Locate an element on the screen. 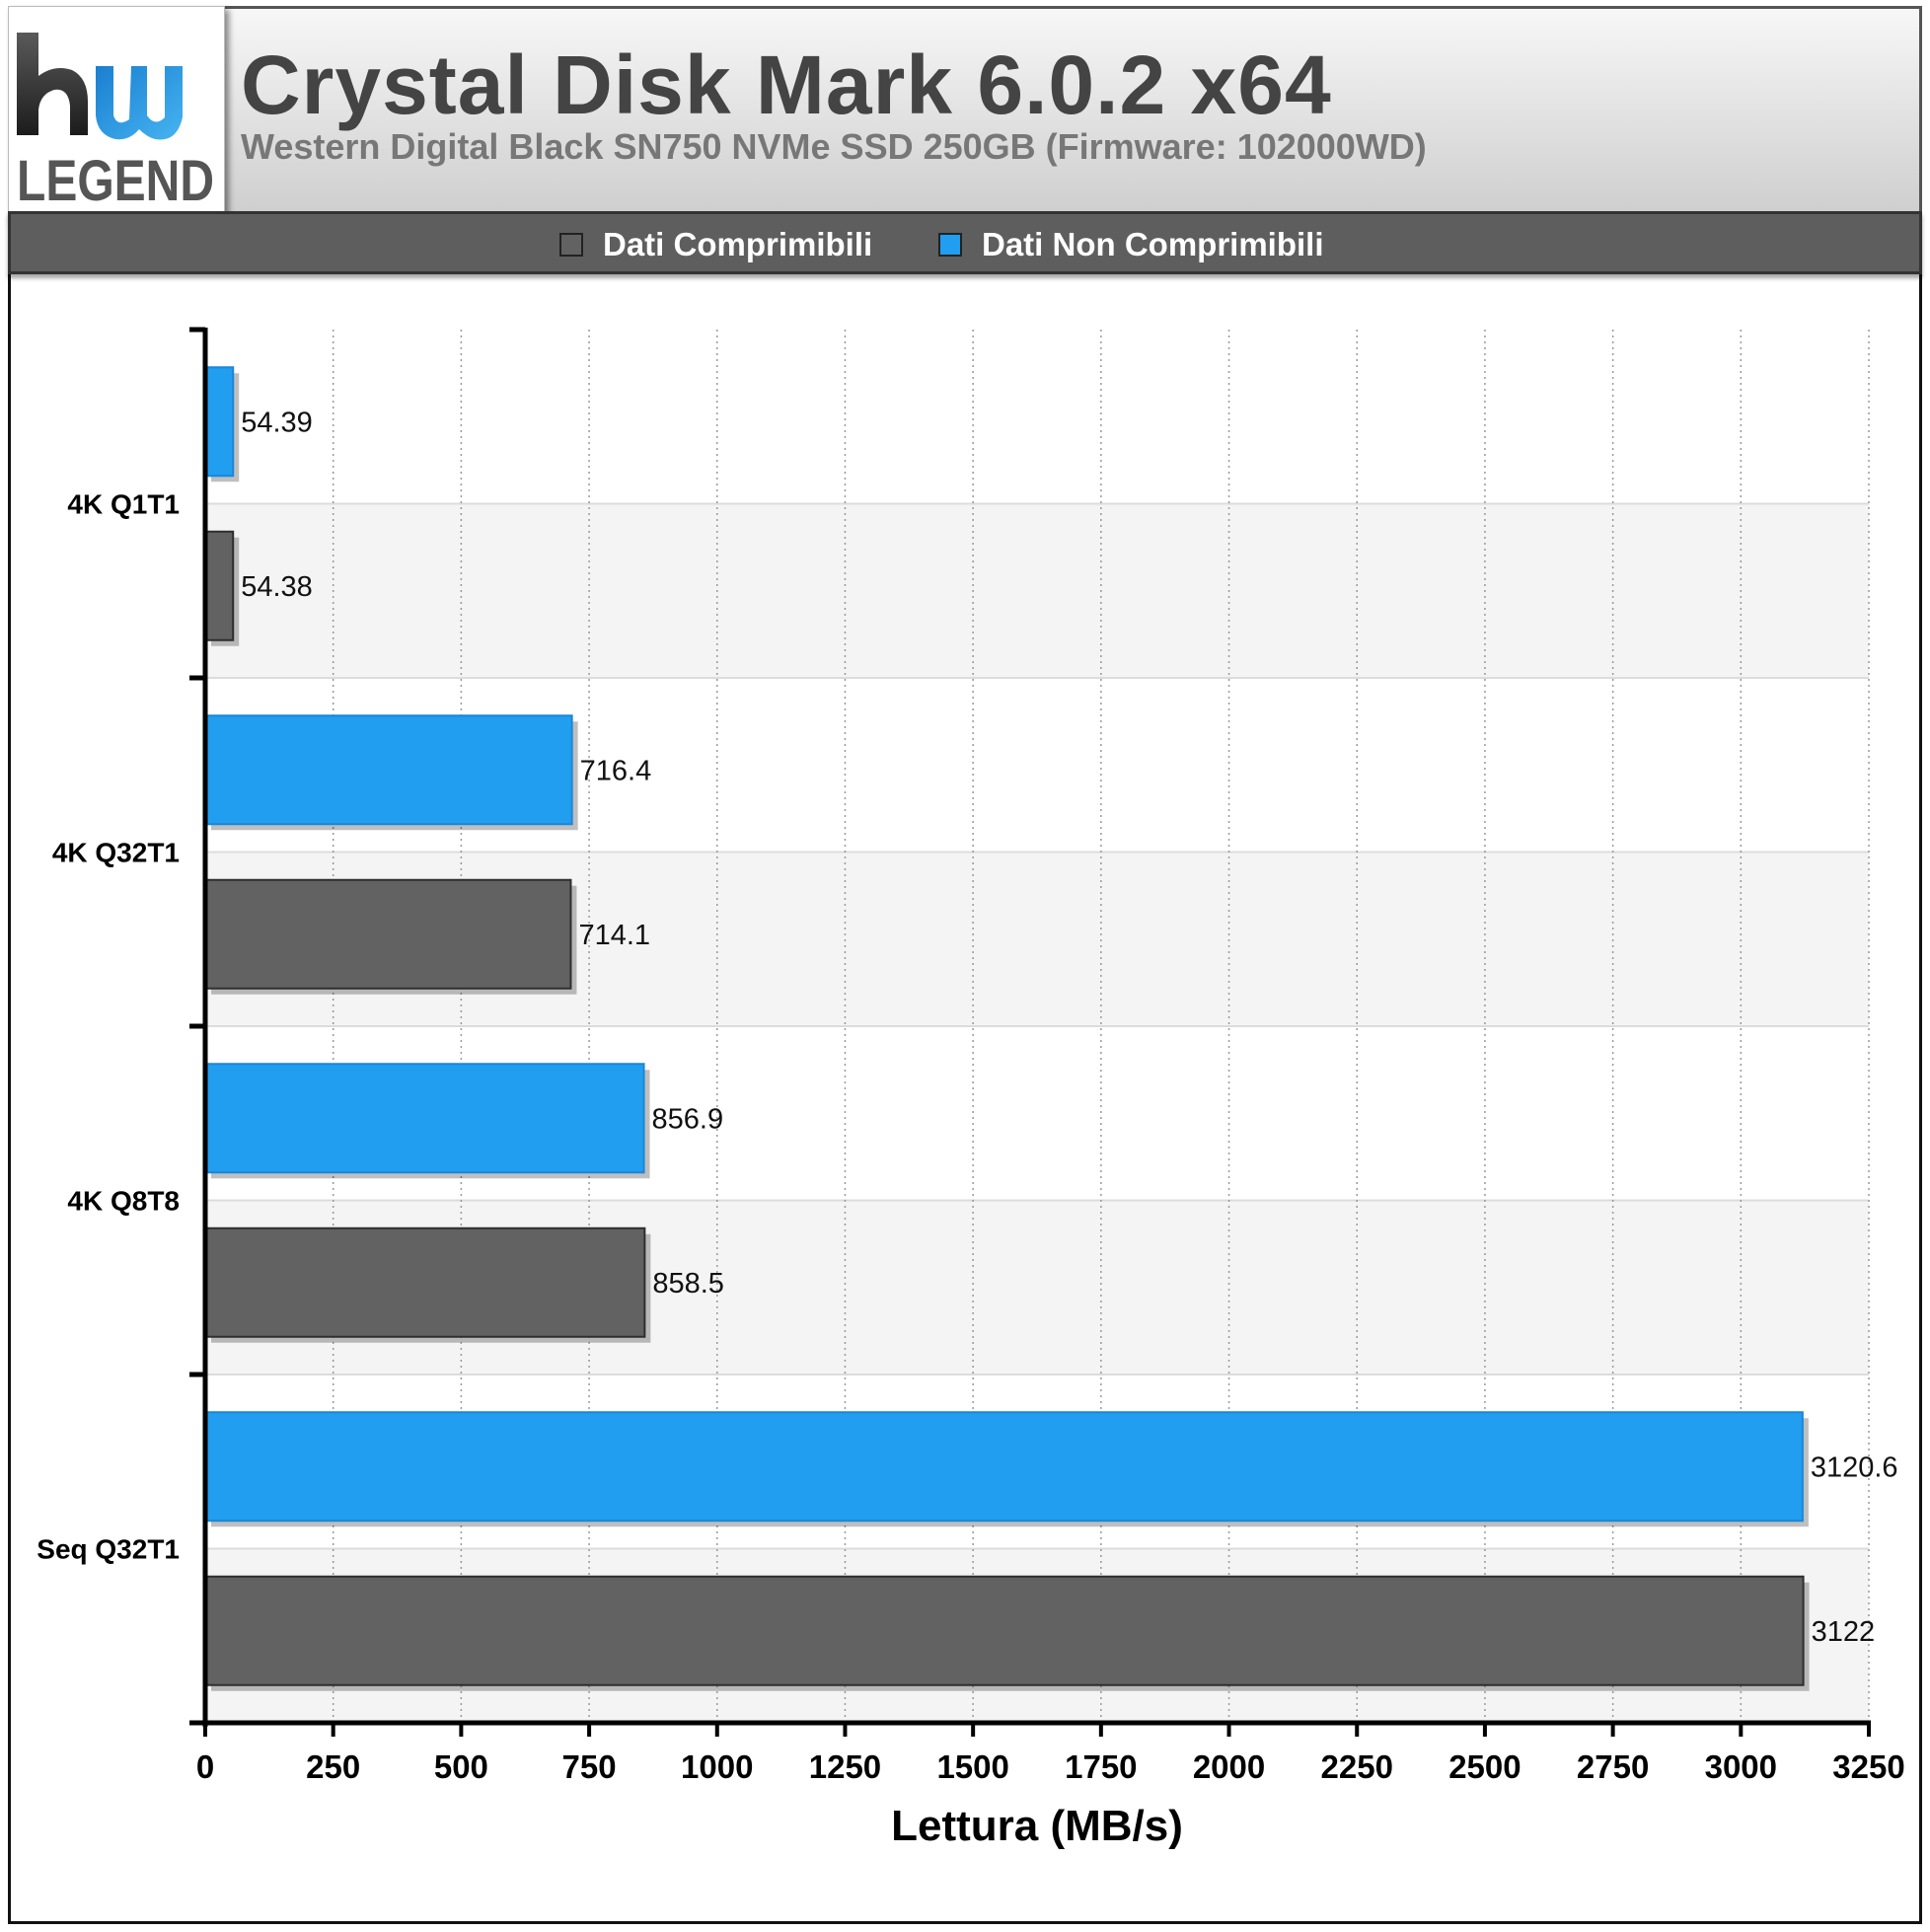 The height and width of the screenshot is (1932, 1930). chart-header is located at coordinates (965, 108).